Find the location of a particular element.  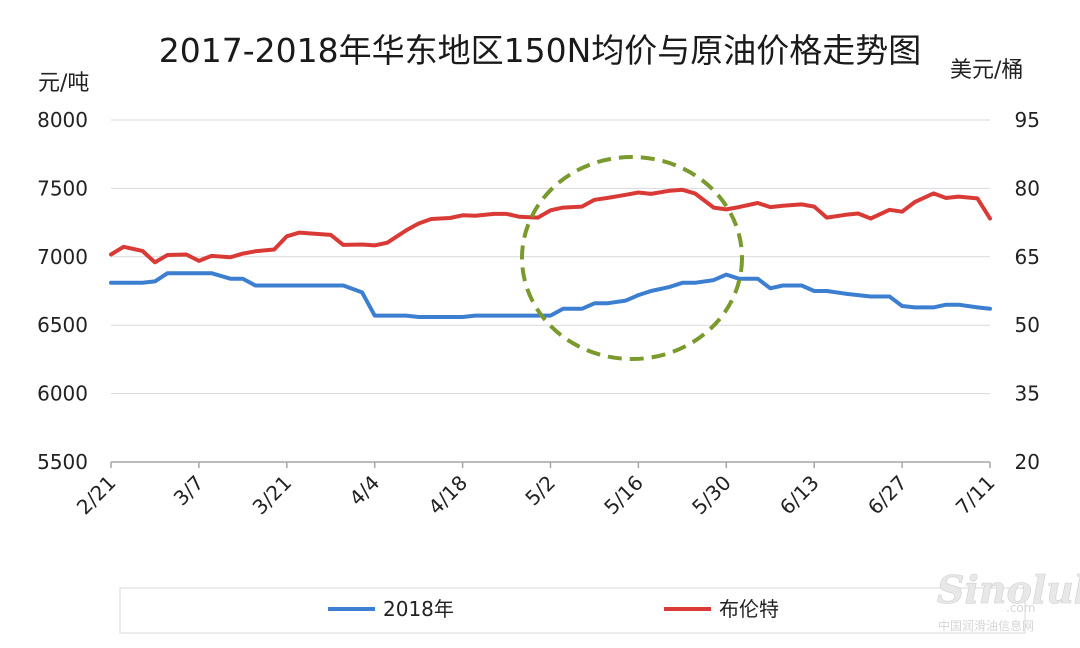

x-tick-label: 5/30 is located at coordinates (711, 495).